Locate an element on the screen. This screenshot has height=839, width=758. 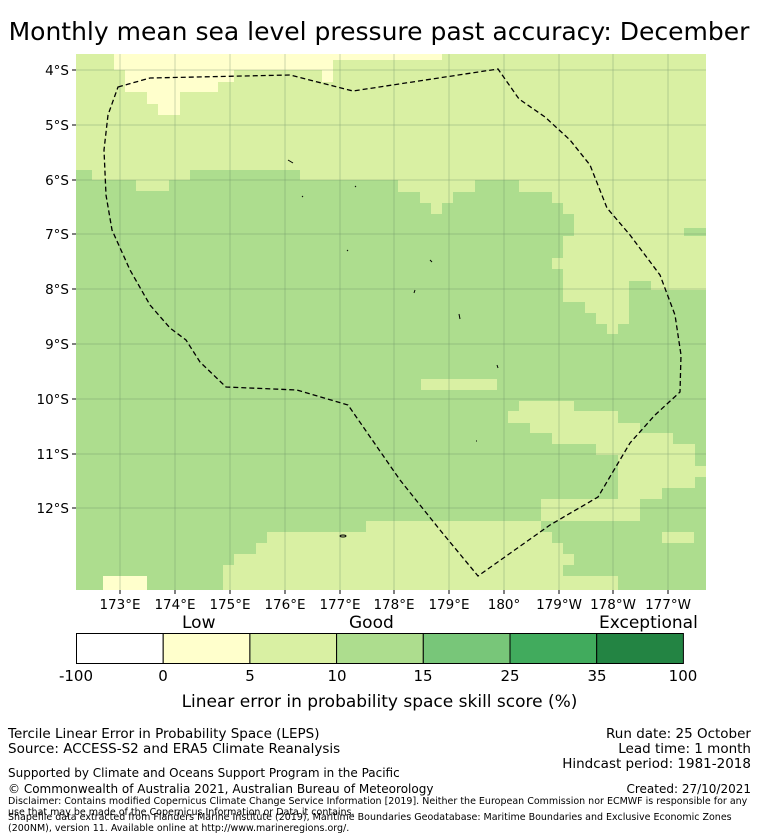
lat-label: 8°S is located at coordinates (57, 290).